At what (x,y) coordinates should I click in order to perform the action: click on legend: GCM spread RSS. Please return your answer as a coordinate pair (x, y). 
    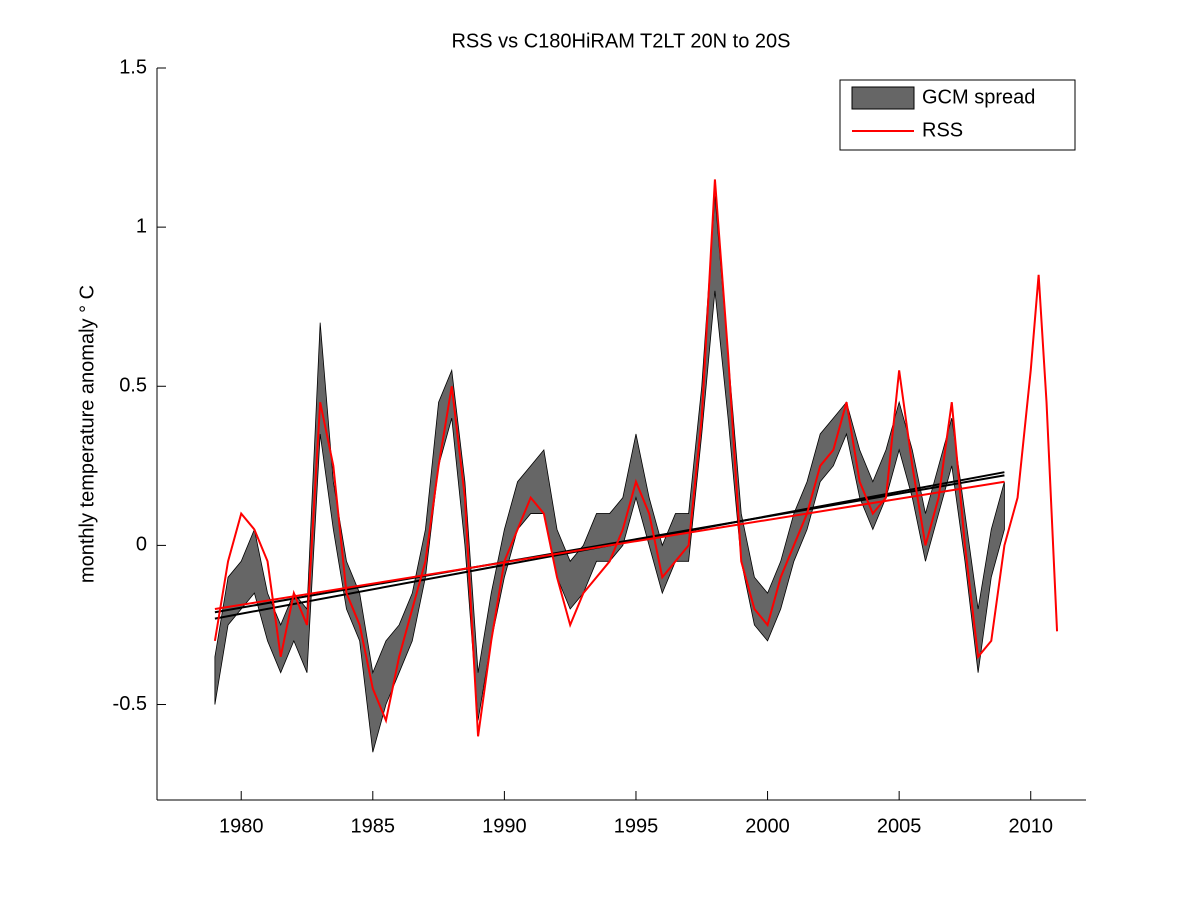
    Looking at the image, I should click on (957, 115).